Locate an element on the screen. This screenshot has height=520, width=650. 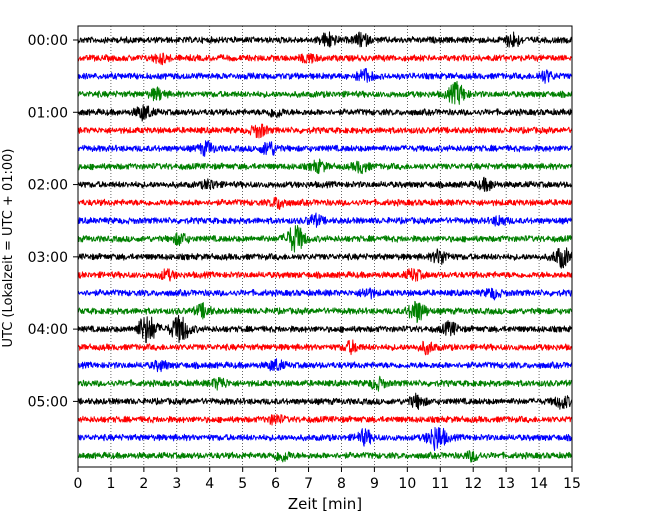
x-tick-label: 10 is located at coordinates (407, 484).